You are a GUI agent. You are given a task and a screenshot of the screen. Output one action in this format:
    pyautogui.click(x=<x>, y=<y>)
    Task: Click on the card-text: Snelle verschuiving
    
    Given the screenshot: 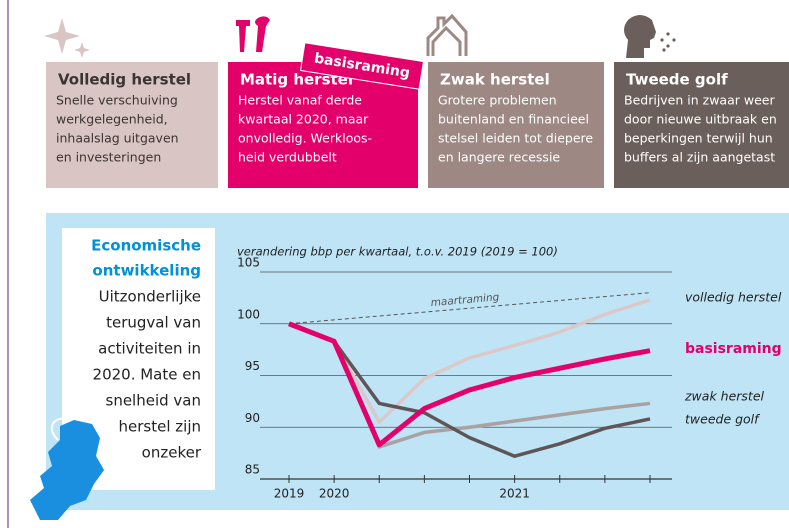 What is the action you would take?
    pyautogui.click(x=117, y=100)
    